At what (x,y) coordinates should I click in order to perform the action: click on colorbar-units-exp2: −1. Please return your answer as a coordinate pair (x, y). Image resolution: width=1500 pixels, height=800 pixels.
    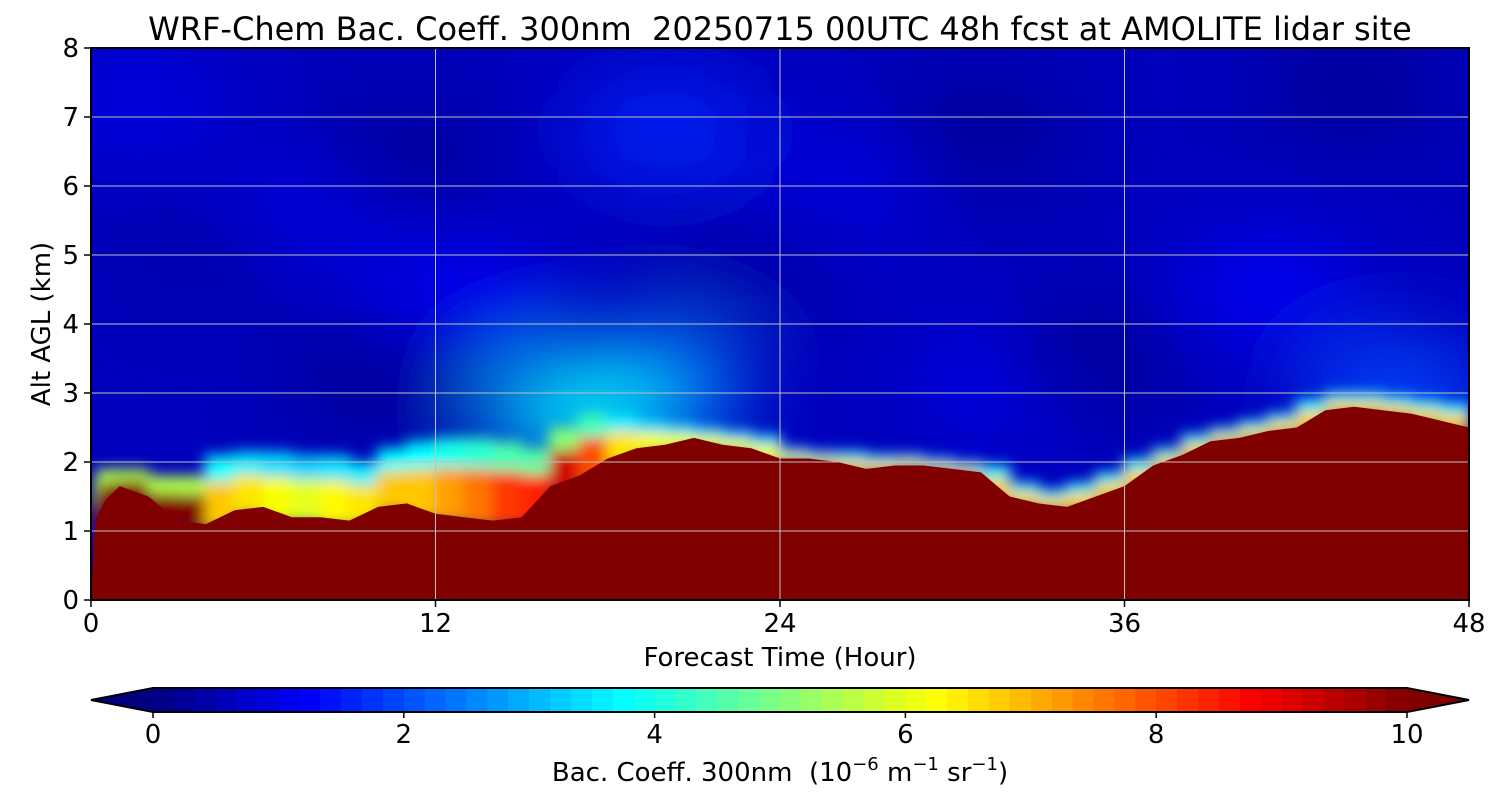
    Looking at the image, I should click on (925, 764).